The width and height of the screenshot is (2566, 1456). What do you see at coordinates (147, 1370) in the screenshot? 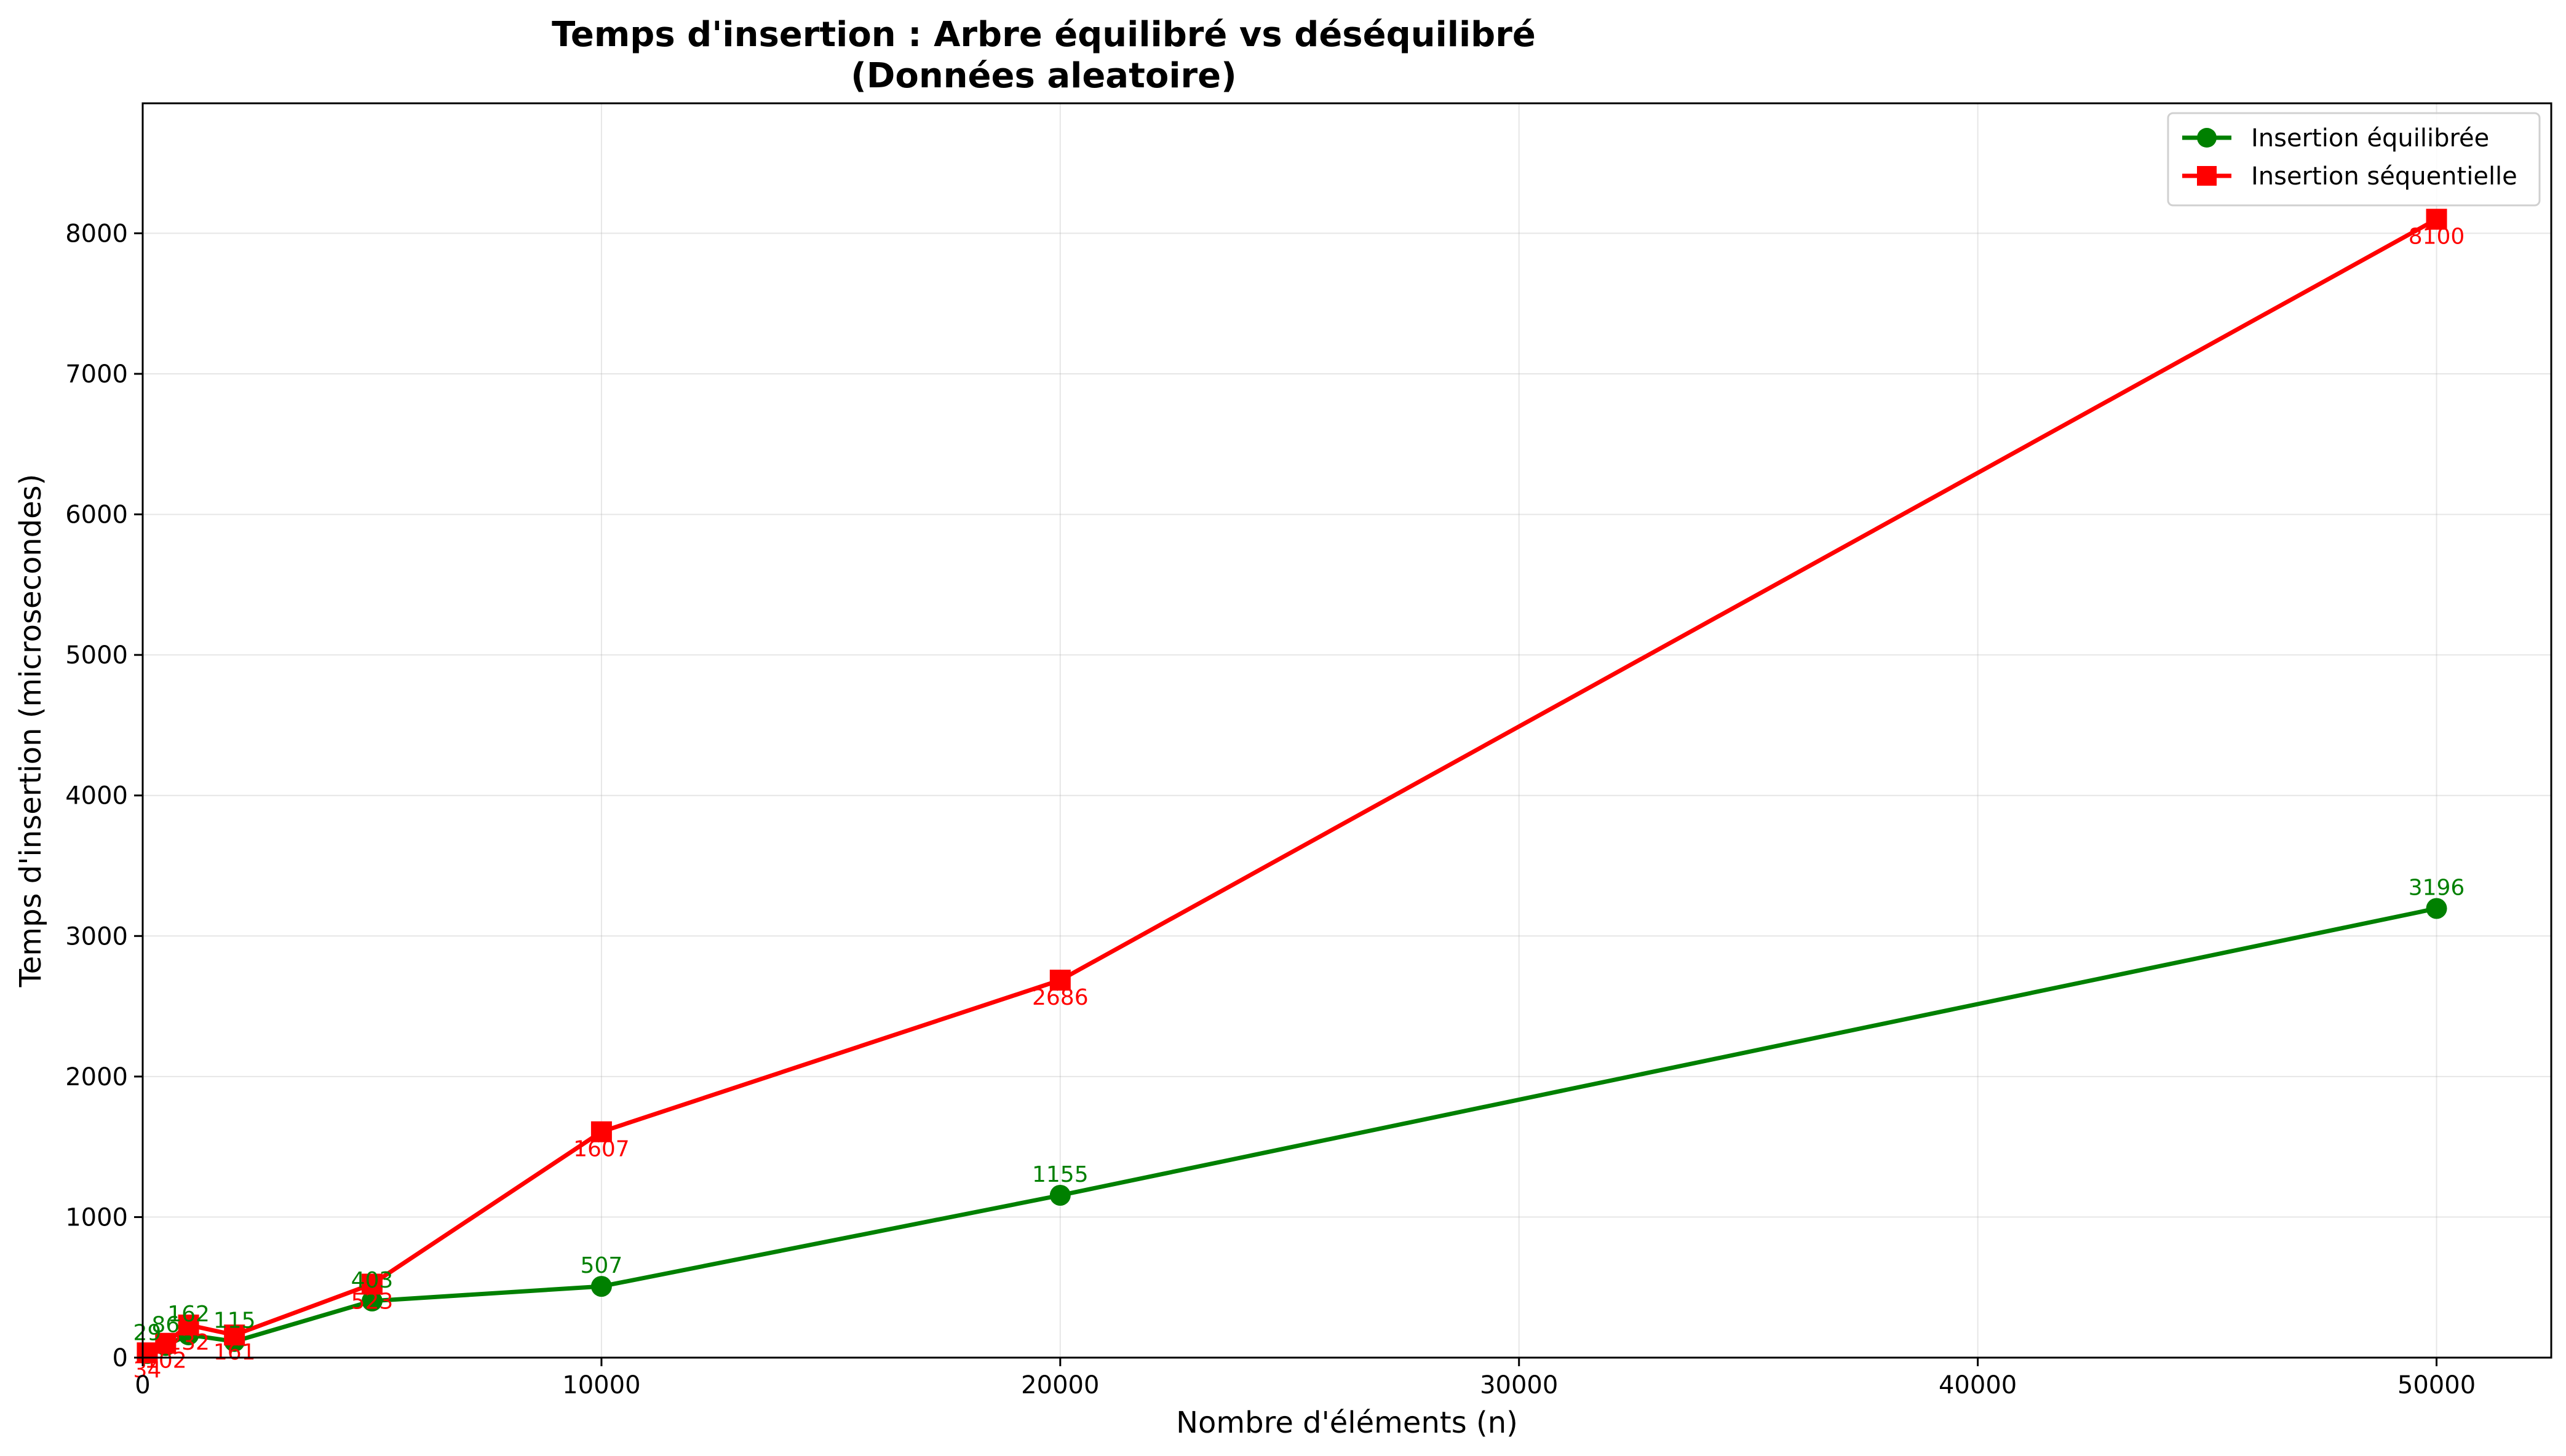
I see `data-label: 34` at bounding box center [147, 1370].